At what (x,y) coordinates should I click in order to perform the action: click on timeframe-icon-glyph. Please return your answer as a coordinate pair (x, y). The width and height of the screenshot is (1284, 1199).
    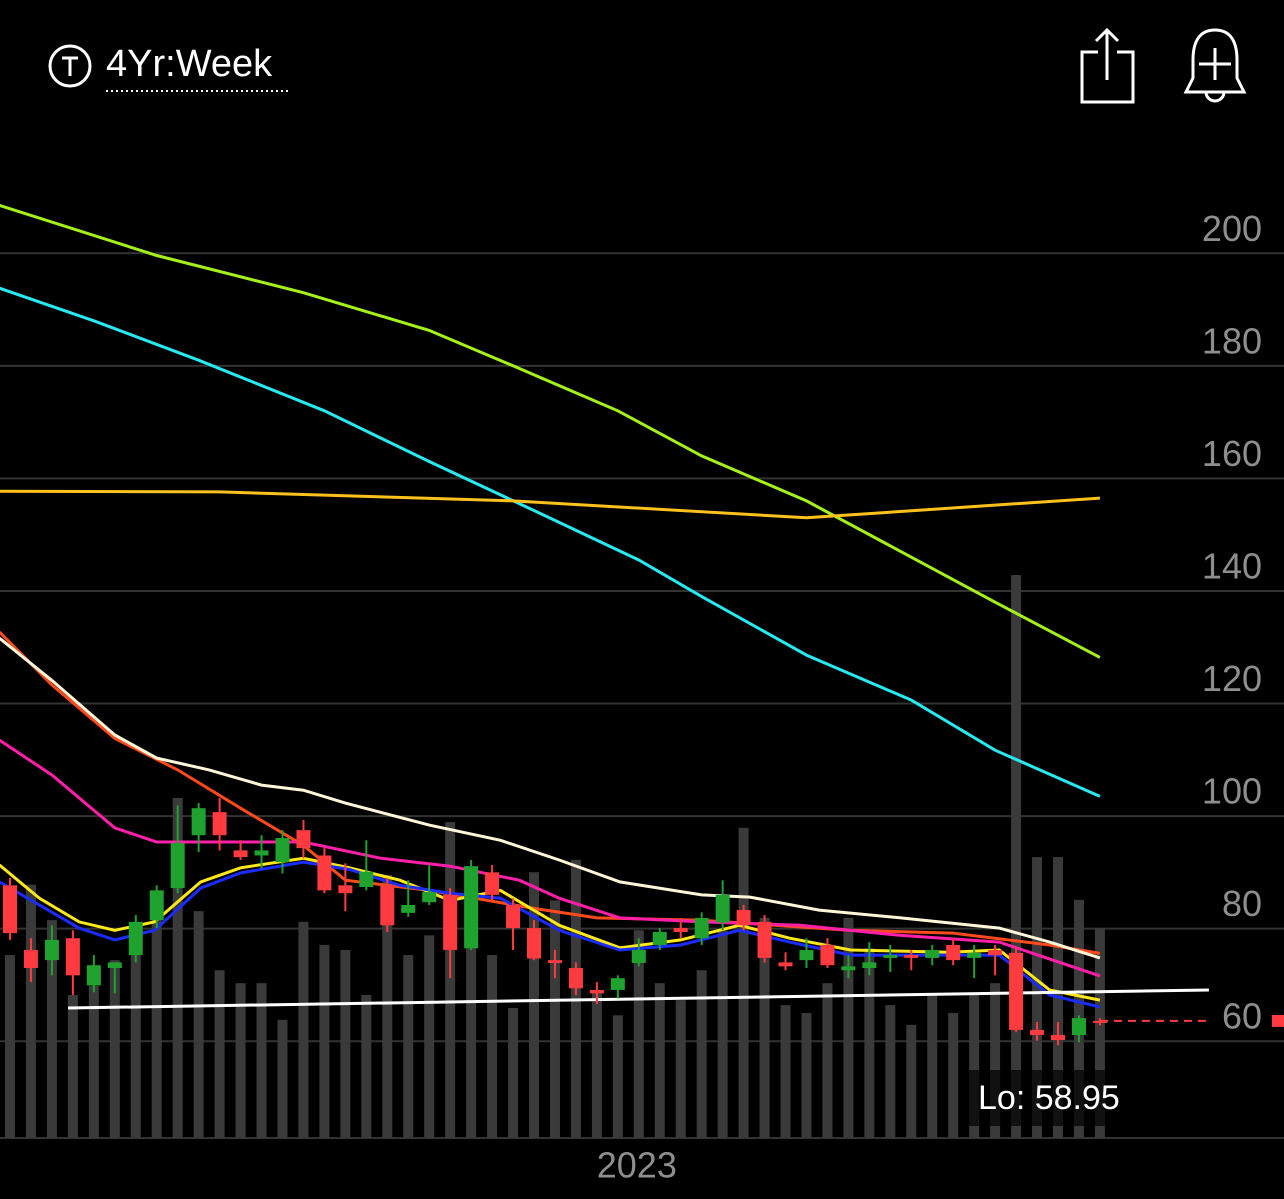
    Looking at the image, I should click on (70, 66).